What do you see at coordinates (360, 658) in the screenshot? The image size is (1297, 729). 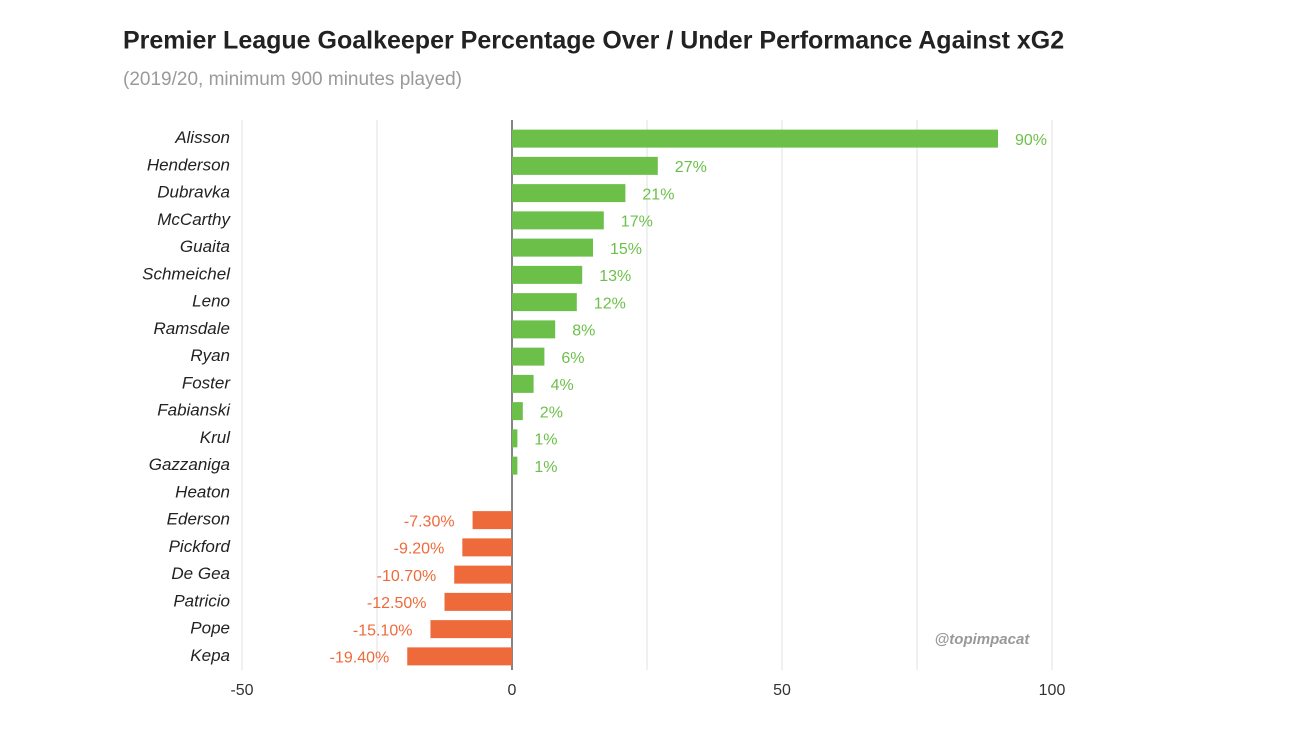 I see `data-label: -19.40%` at bounding box center [360, 658].